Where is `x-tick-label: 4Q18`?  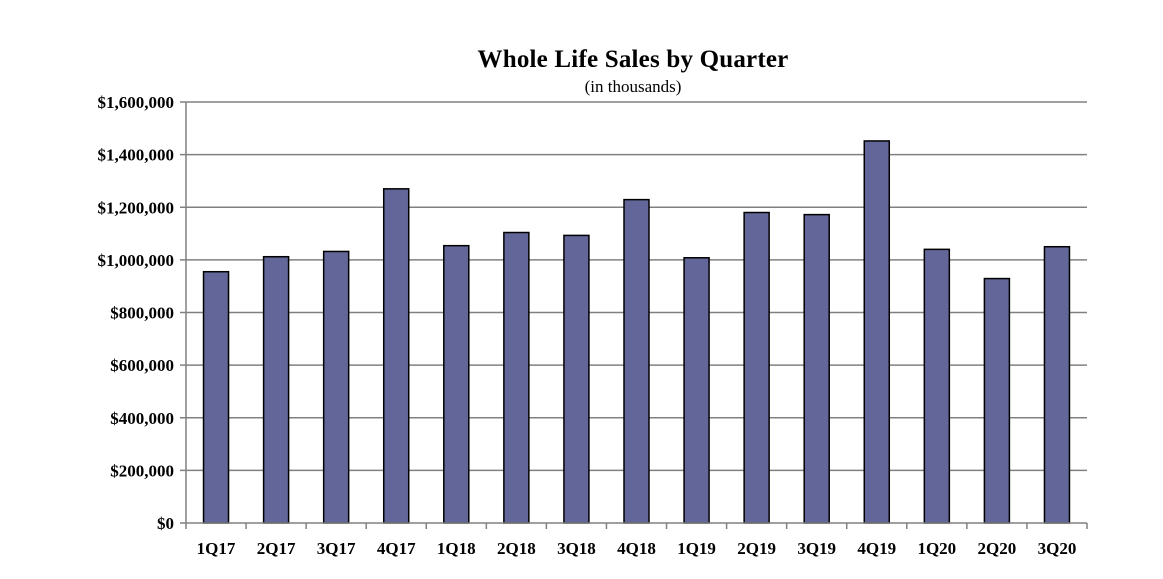 x-tick-label: 4Q18 is located at coordinates (636, 548).